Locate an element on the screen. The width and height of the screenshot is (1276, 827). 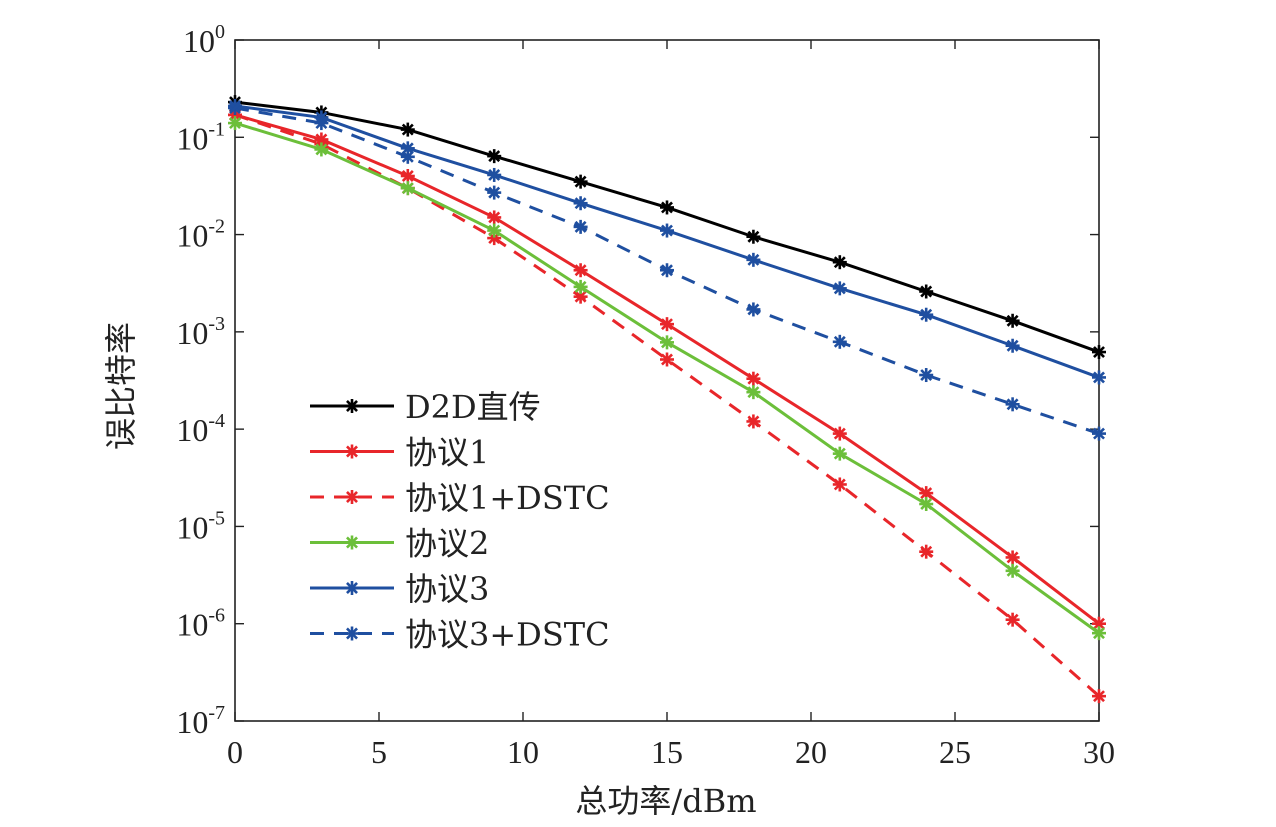
legend-label: 协议1 is located at coordinates (447, 453).